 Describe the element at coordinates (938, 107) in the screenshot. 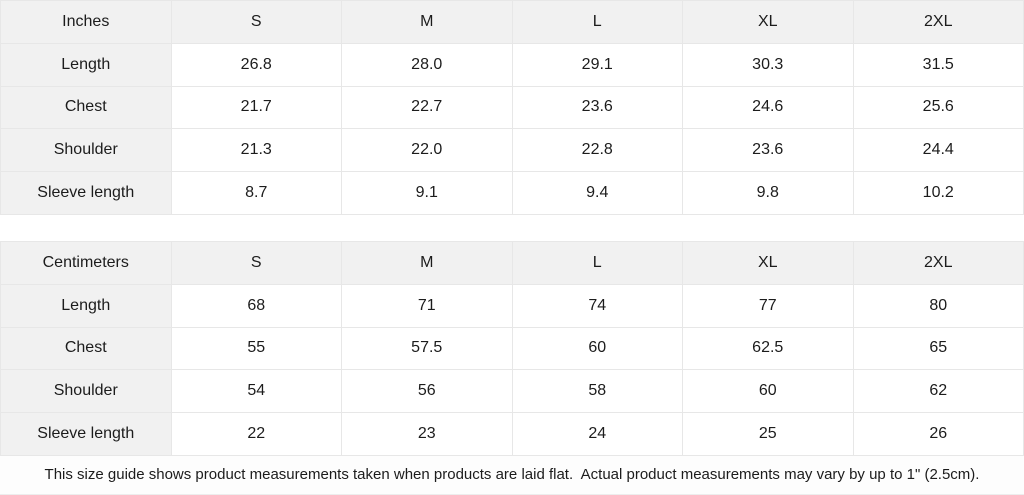

I see `value-cell: 25.6` at that location.